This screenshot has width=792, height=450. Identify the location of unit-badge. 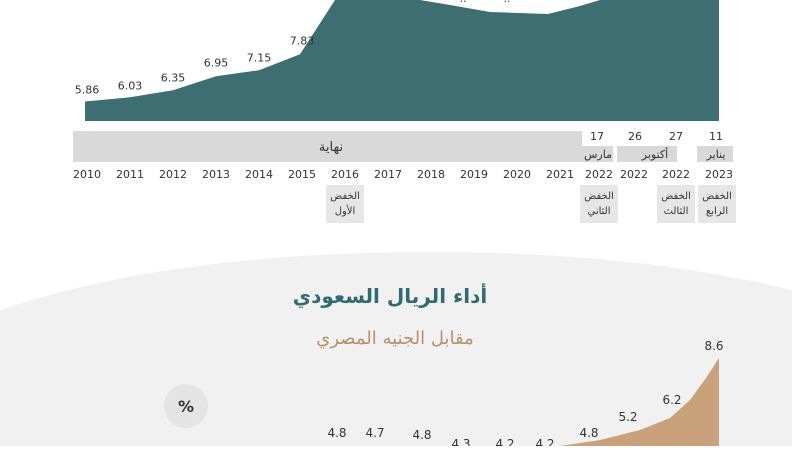
(186, 406).